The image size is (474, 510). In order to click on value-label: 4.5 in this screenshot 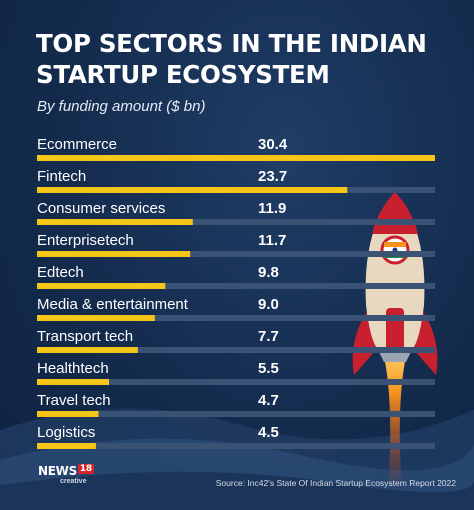, I will do `click(268, 432)`.